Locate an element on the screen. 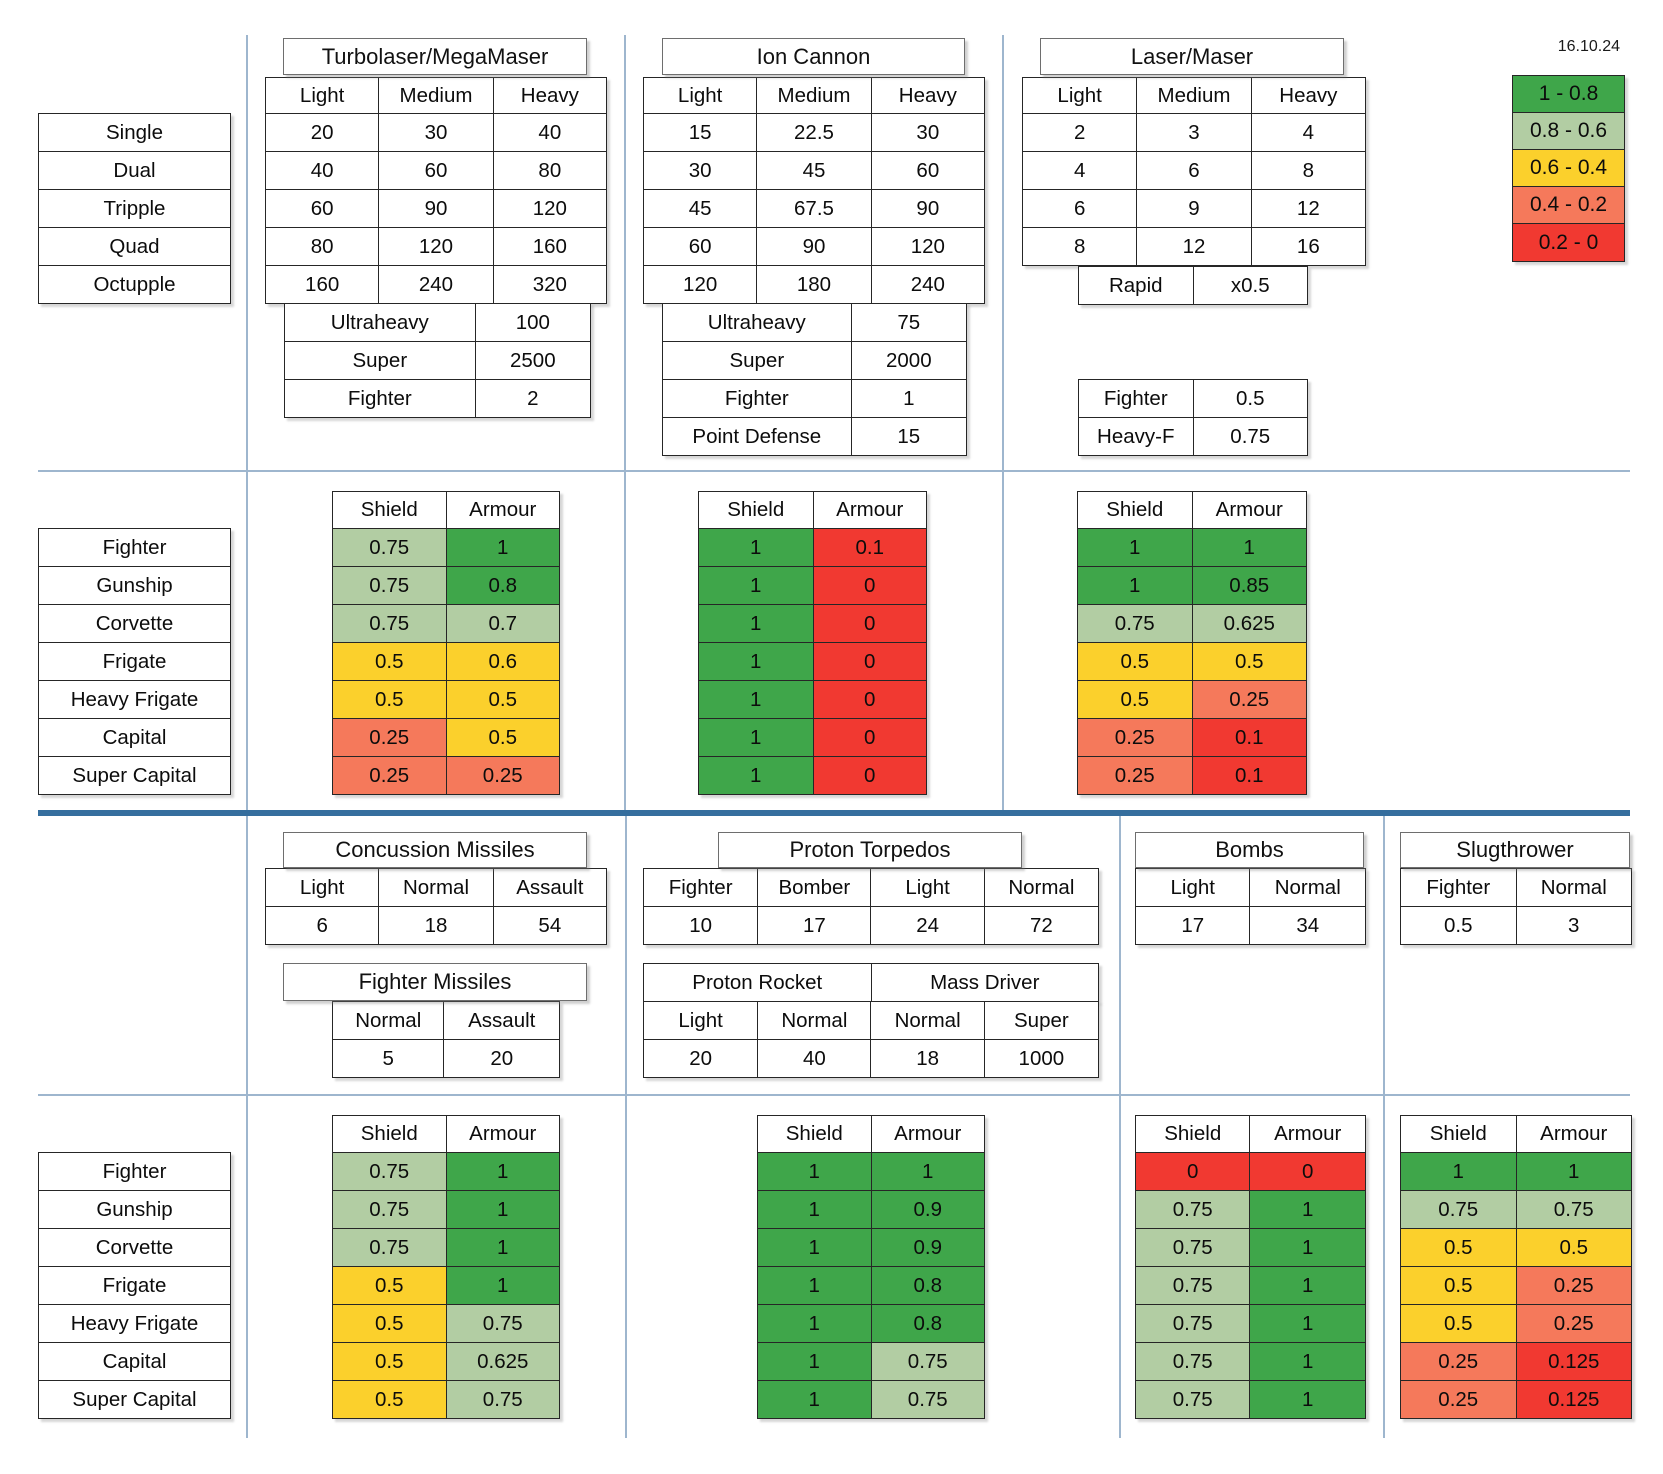  table-cell: 0.5 is located at coordinates (1458, 1247).